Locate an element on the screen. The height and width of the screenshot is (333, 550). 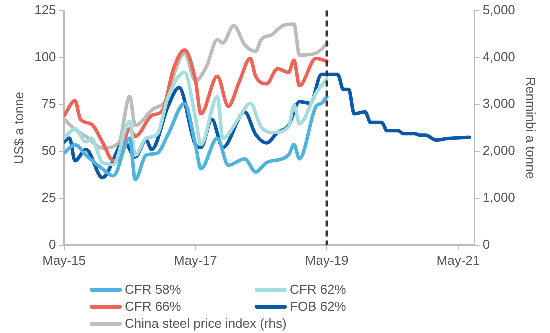
y2-tick-label: 0 is located at coordinates (486, 244).